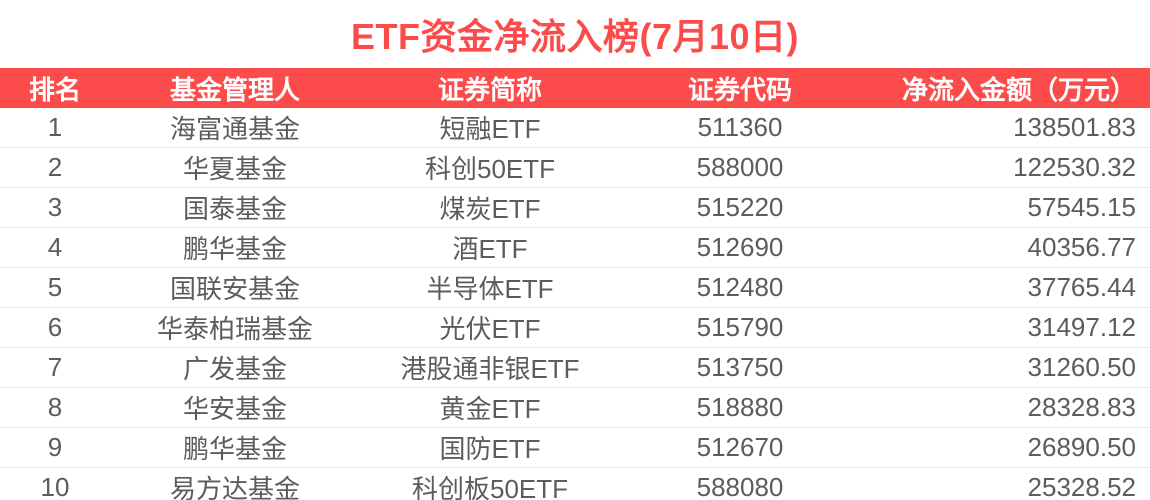  What do you see at coordinates (235, 207) in the screenshot?
I see `table-cell: 国泰基金` at bounding box center [235, 207].